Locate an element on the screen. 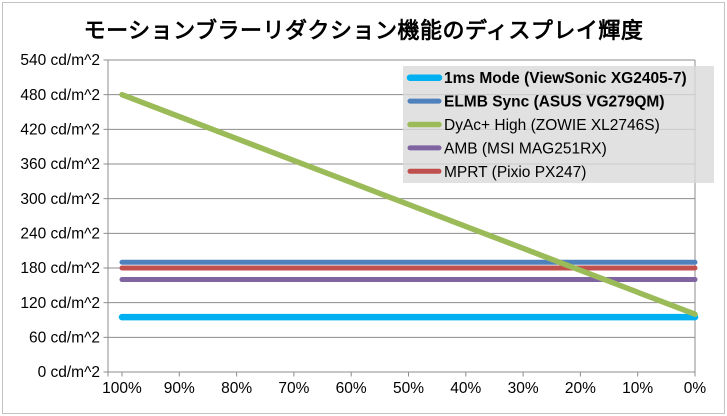  y-tick-label: 120 cd/m^2 is located at coordinates (60, 303).